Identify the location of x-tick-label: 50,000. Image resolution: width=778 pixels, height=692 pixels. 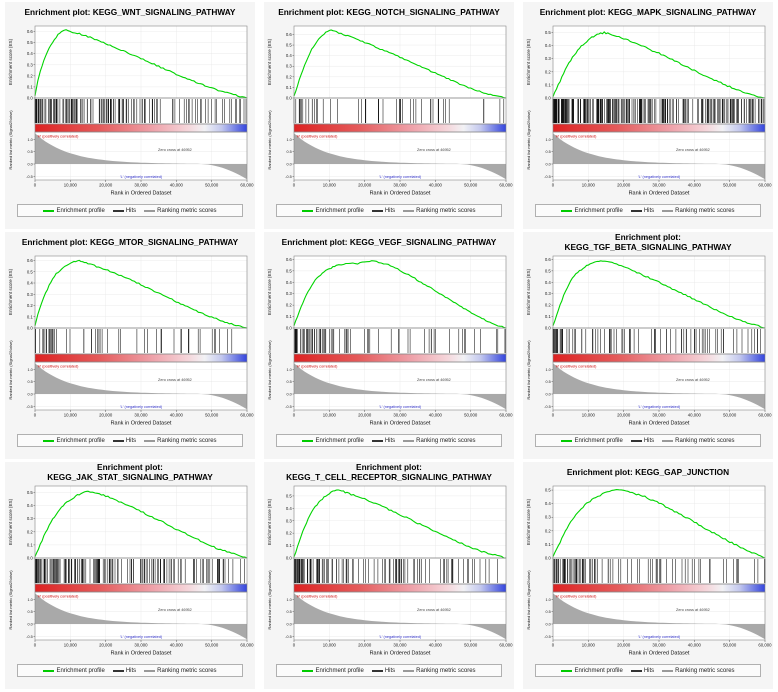
(730, 185).